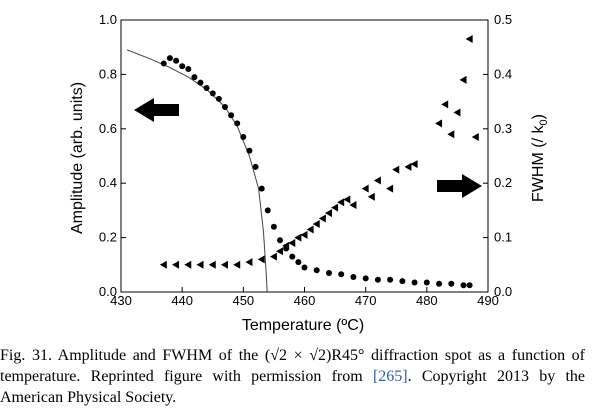  Describe the element at coordinates (121, 300) in the screenshot. I see `x-tick-label: 430` at that location.